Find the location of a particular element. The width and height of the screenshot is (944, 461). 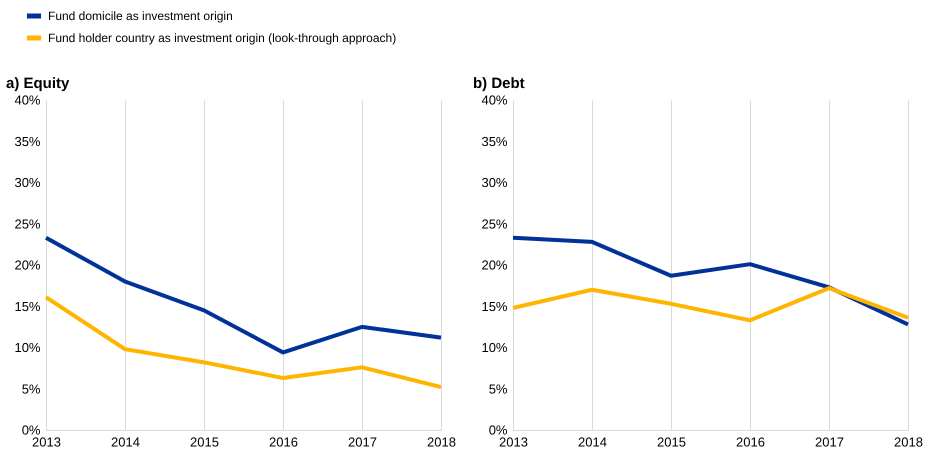

legend-label: Fund holder country as investment origin (look-through approach) is located at coordinates (222, 38).